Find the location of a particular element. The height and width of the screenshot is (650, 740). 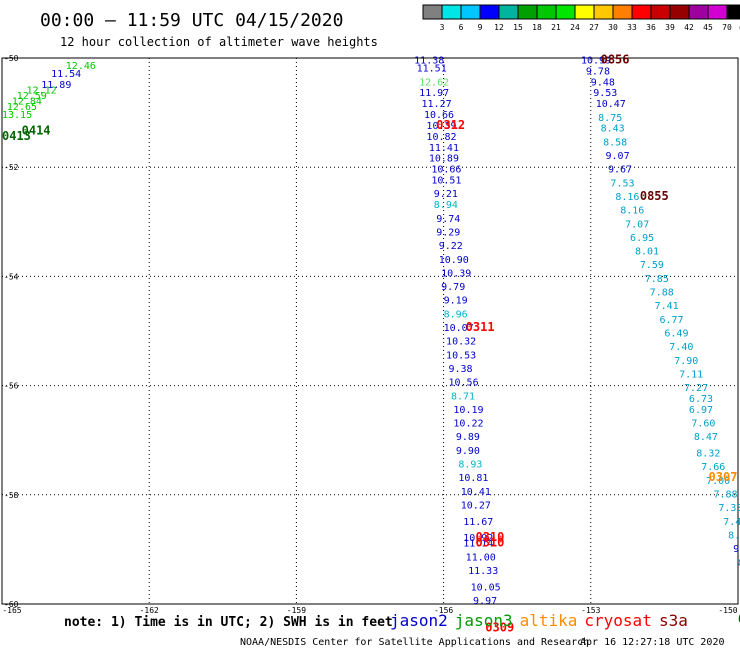

wave-height-label: 10.22 is located at coordinates (468, 424).